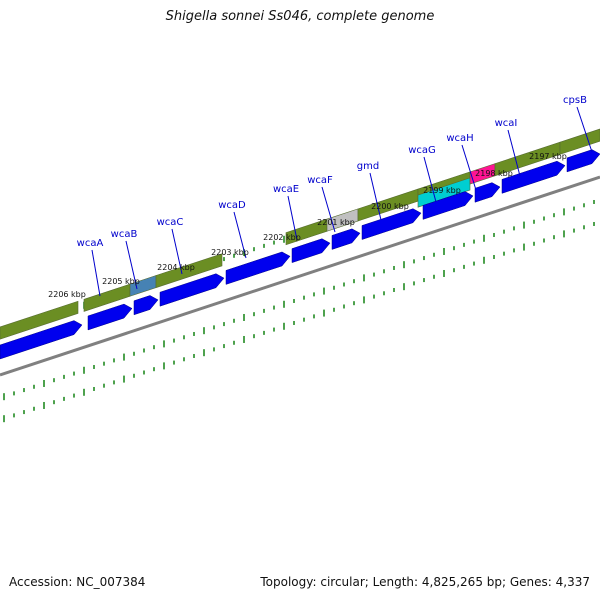 The image size is (600, 600). I want to click on position-label: 2199 kbp, so click(442, 190).